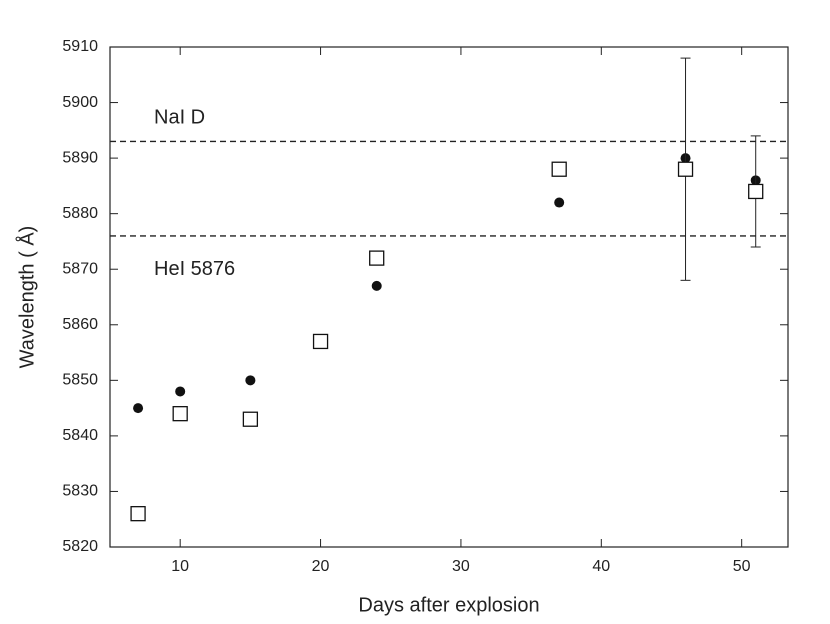 The height and width of the screenshot is (624, 830). What do you see at coordinates (448, 605) in the screenshot?
I see `x-axis-label: Days after explosion` at bounding box center [448, 605].